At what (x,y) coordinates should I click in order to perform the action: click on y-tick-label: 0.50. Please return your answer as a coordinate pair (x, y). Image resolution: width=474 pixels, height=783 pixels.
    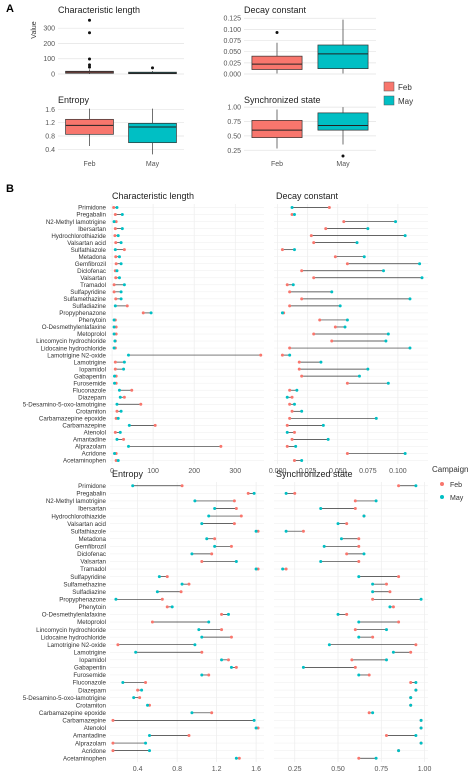
    Looking at the image, I should click on (234, 136).